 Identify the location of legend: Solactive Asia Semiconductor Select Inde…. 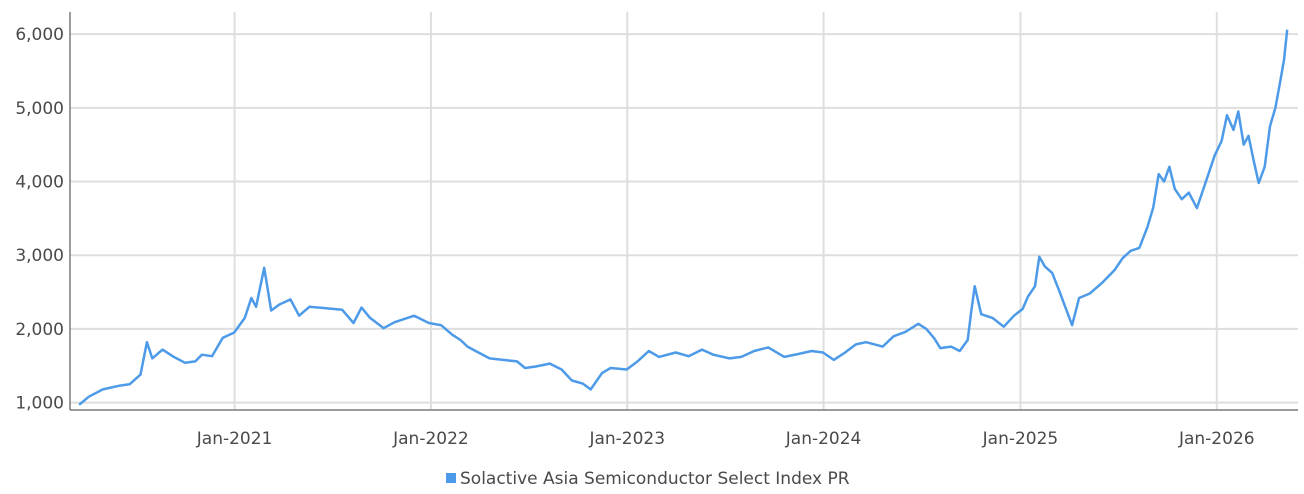
(648, 479).